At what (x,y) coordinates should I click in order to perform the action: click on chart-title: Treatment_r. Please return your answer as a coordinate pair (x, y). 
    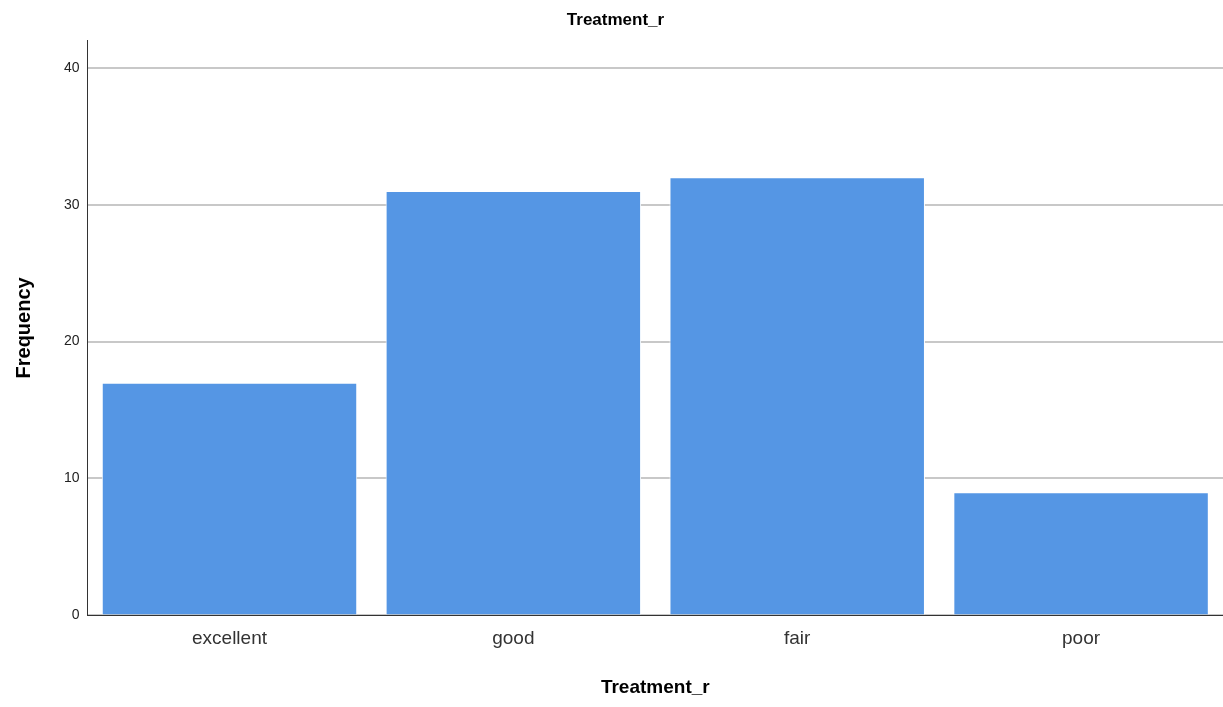
    Looking at the image, I should click on (615, 19).